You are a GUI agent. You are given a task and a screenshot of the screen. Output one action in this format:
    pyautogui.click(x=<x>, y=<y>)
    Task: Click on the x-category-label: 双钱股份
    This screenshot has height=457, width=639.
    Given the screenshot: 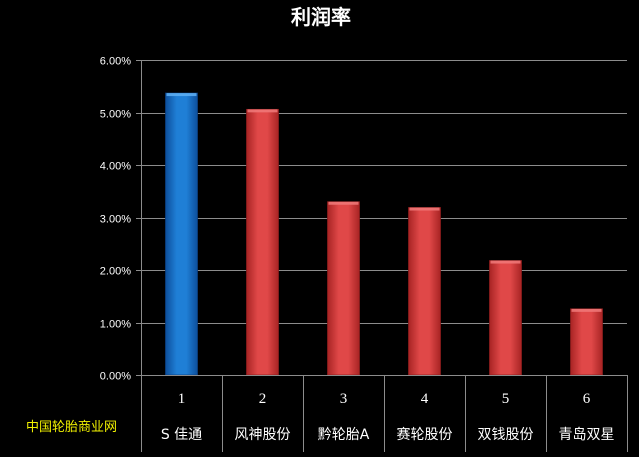 What is the action you would take?
    pyautogui.click(x=506, y=435)
    